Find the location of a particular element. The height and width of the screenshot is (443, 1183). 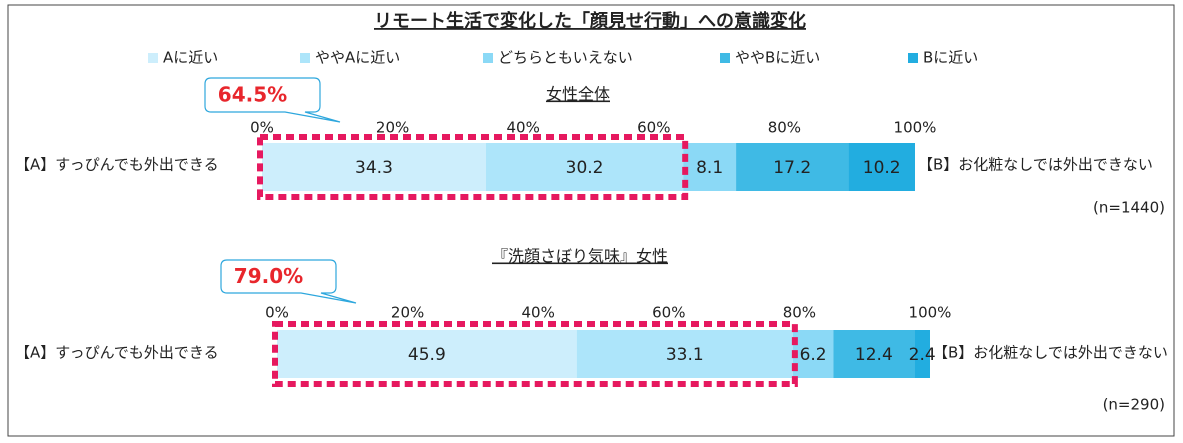

data-label: 33.1 is located at coordinates (685, 355).